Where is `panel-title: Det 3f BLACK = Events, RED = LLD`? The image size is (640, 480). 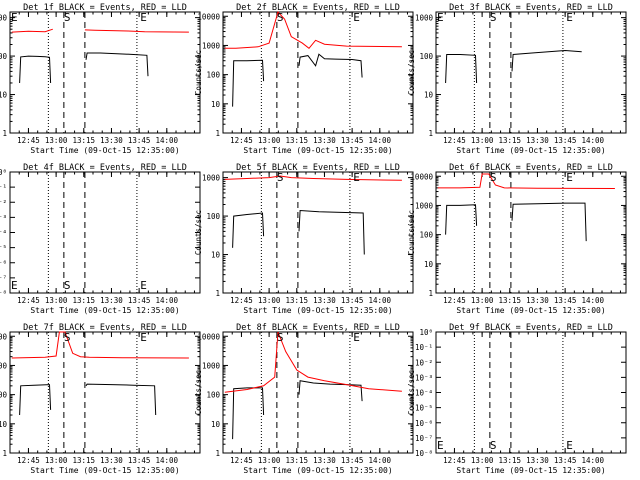 panel-title: Det 3f BLACK = Events, RED = LLD is located at coordinates (531, 8).